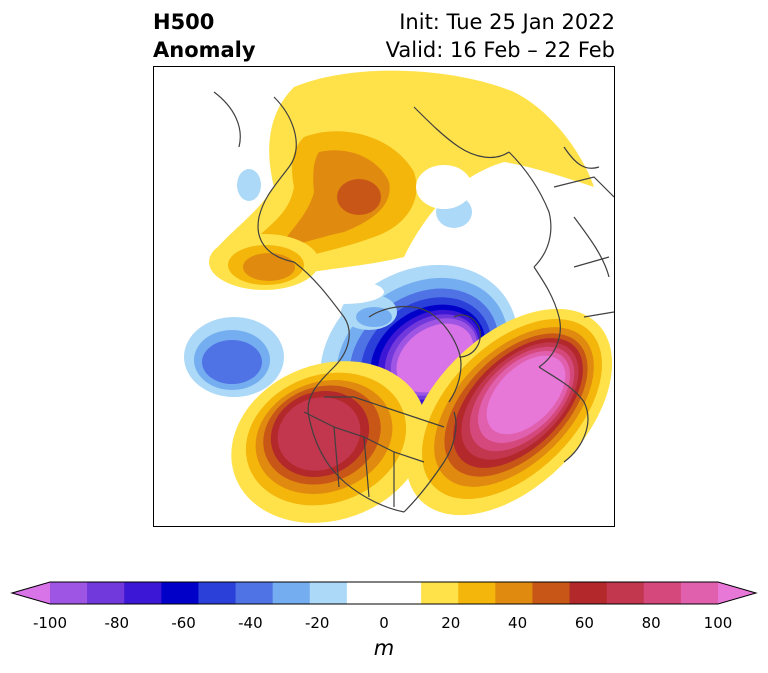 The width and height of the screenshot is (768, 673). Describe the element at coordinates (204, 50) in the screenshot. I see `title-line-2: Anomaly` at that location.